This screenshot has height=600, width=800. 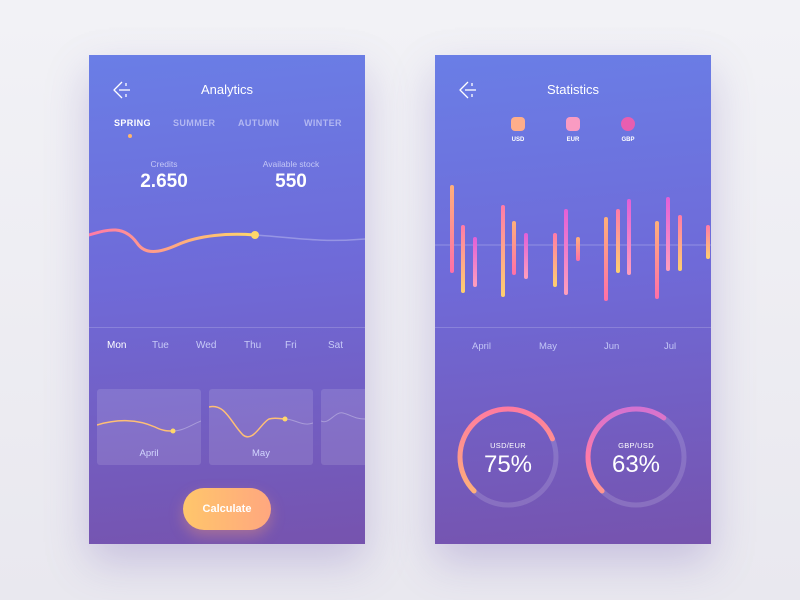 What do you see at coordinates (227, 89) in the screenshot?
I see `page-title: Analytics` at bounding box center [227, 89].